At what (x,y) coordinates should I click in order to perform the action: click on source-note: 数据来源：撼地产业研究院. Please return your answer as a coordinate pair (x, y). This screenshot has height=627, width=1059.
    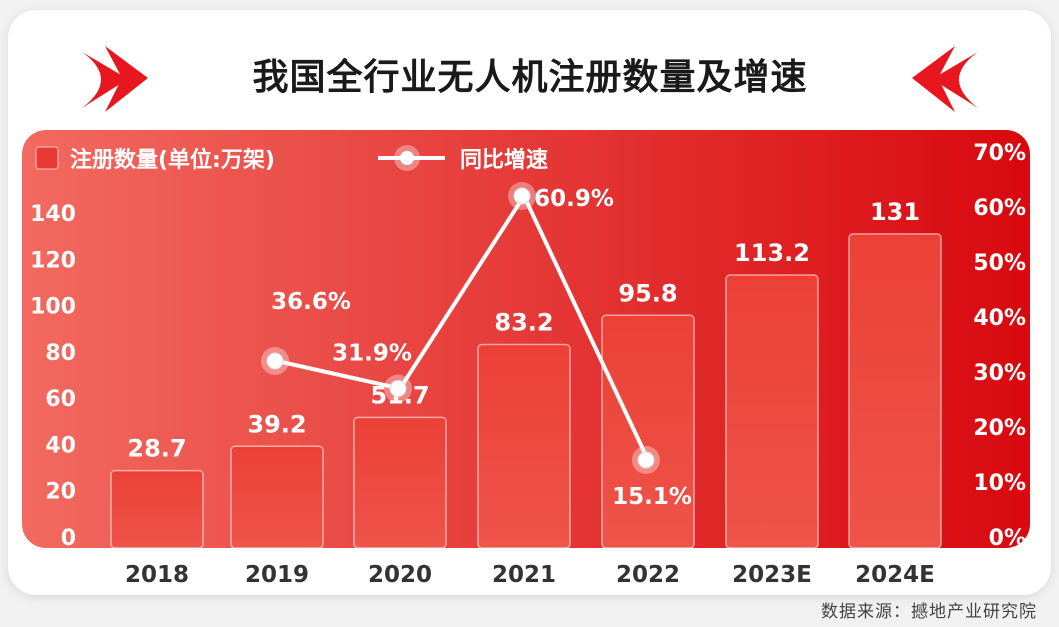
    Looking at the image, I should click on (929, 612).